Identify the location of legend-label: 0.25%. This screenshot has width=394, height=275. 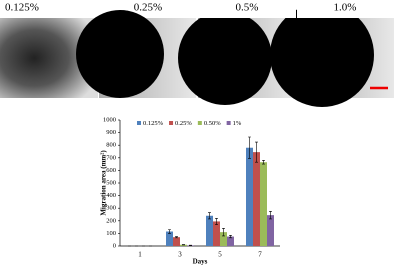
(183, 123).